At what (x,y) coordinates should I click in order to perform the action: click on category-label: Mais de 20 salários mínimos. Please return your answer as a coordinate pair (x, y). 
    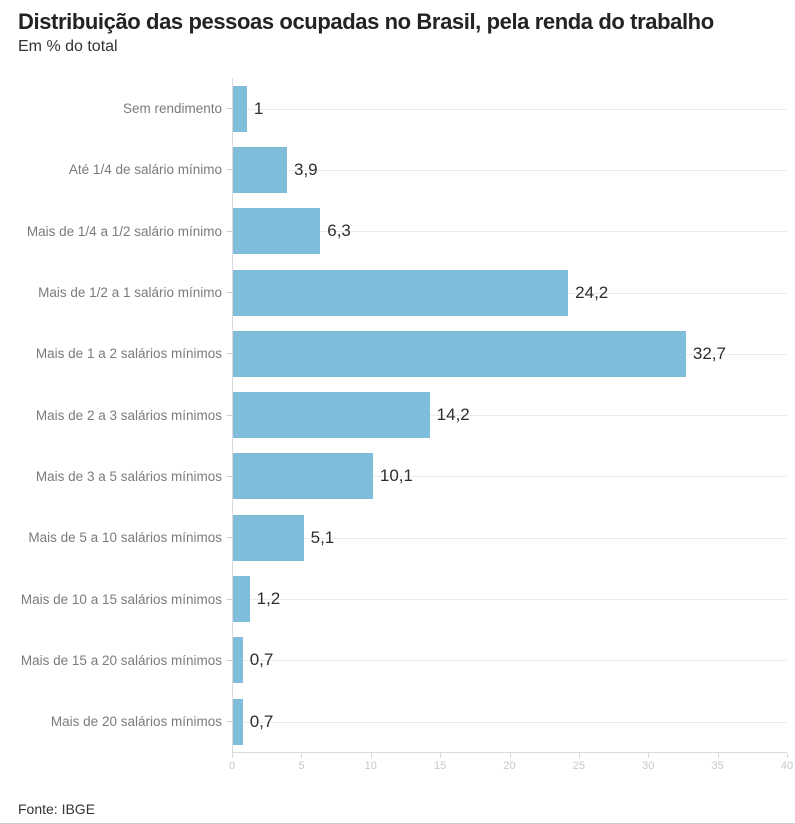
    Looking at the image, I should click on (136, 722).